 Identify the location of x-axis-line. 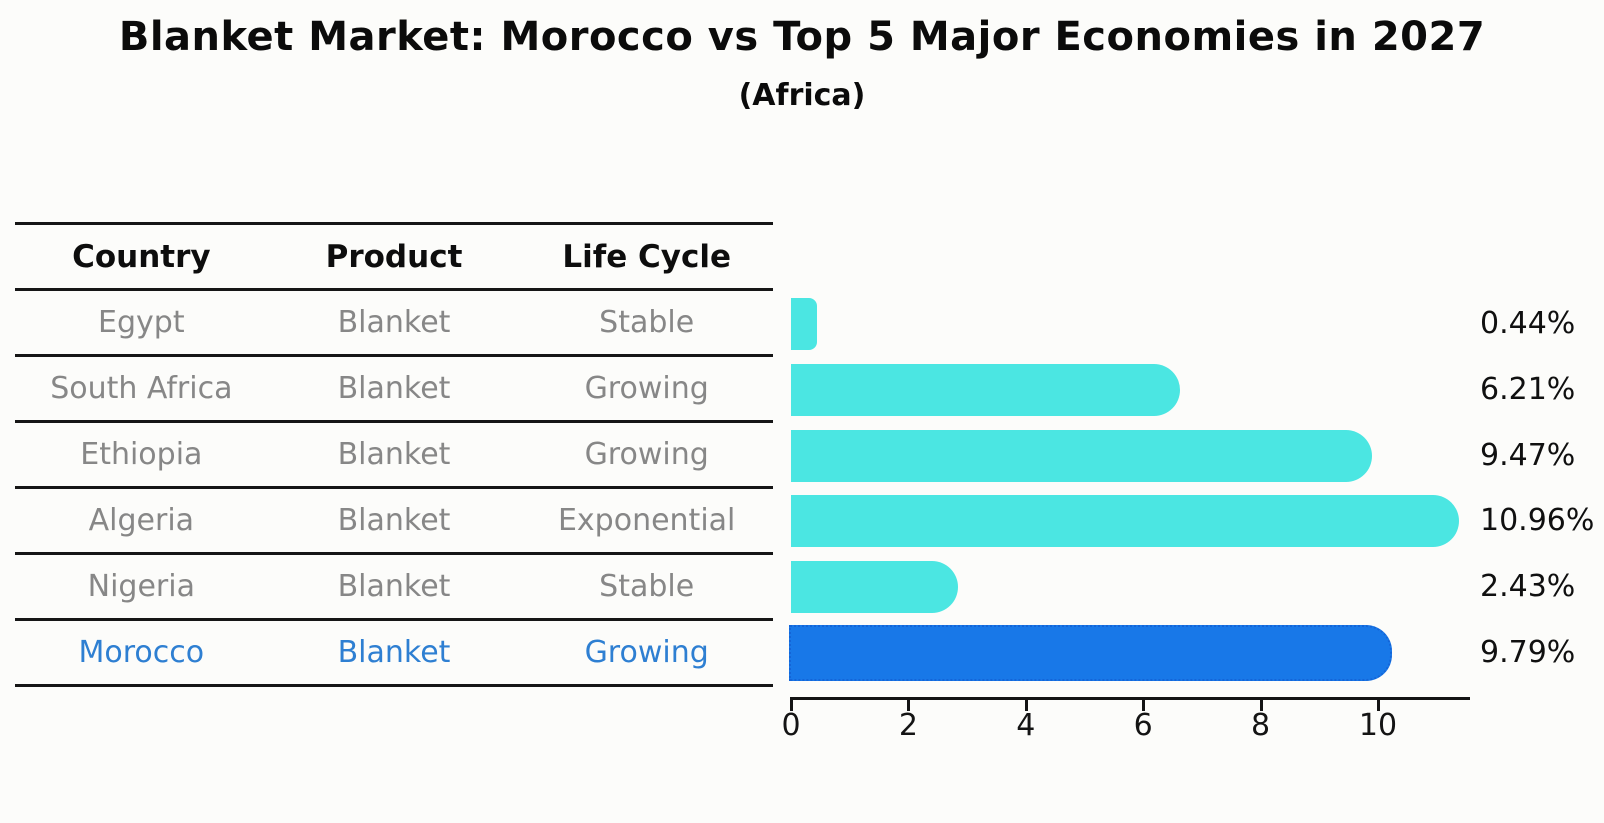
(1130, 698).